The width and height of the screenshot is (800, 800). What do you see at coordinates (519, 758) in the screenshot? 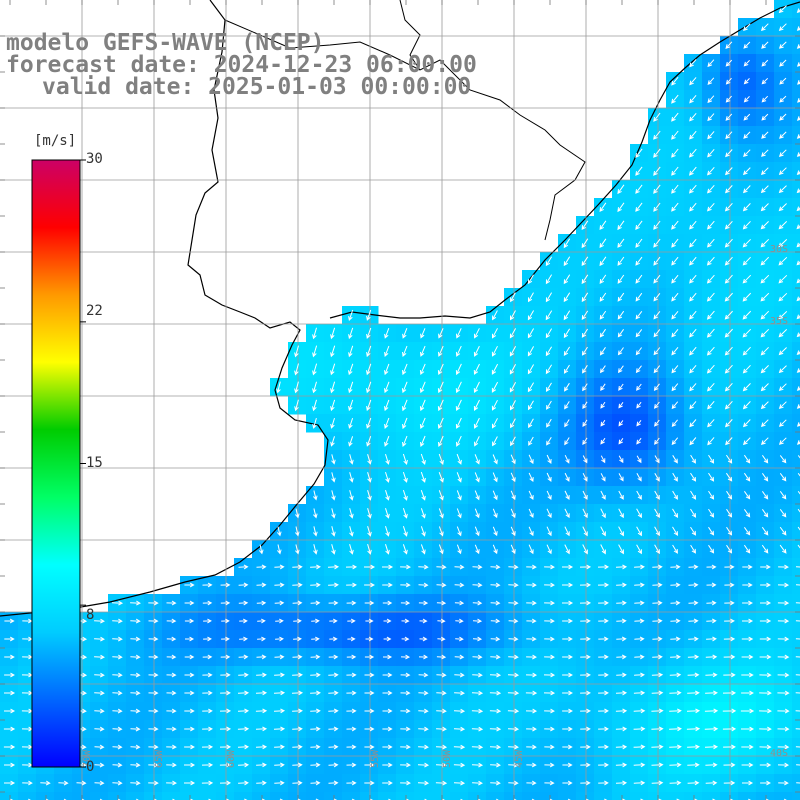
I see `grid-label-longitude: 45W` at bounding box center [519, 758].